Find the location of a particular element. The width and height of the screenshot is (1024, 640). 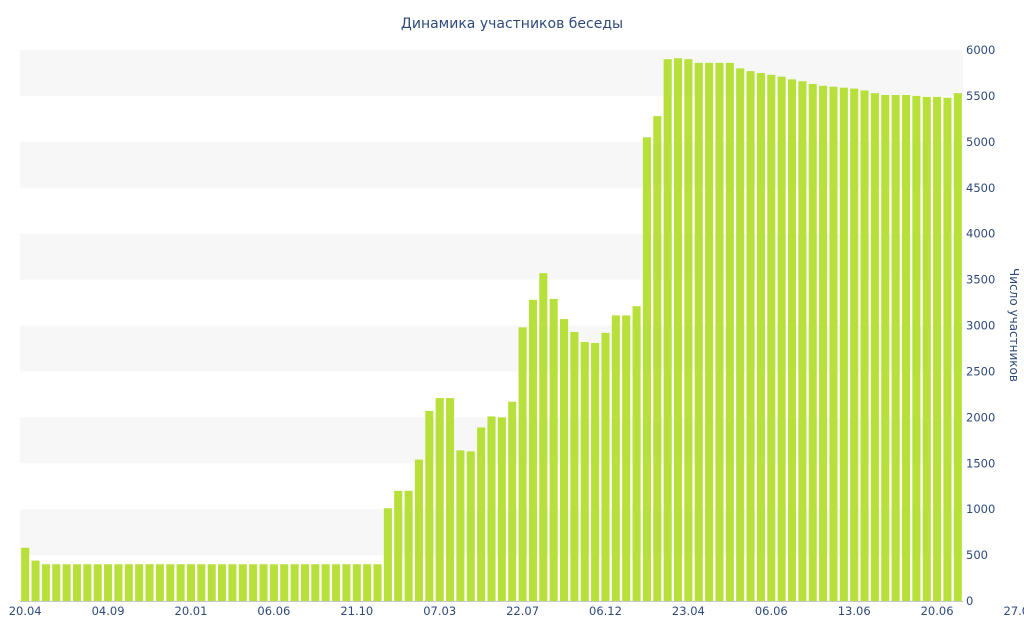

y-tick-label: 5000 is located at coordinates (980, 142).